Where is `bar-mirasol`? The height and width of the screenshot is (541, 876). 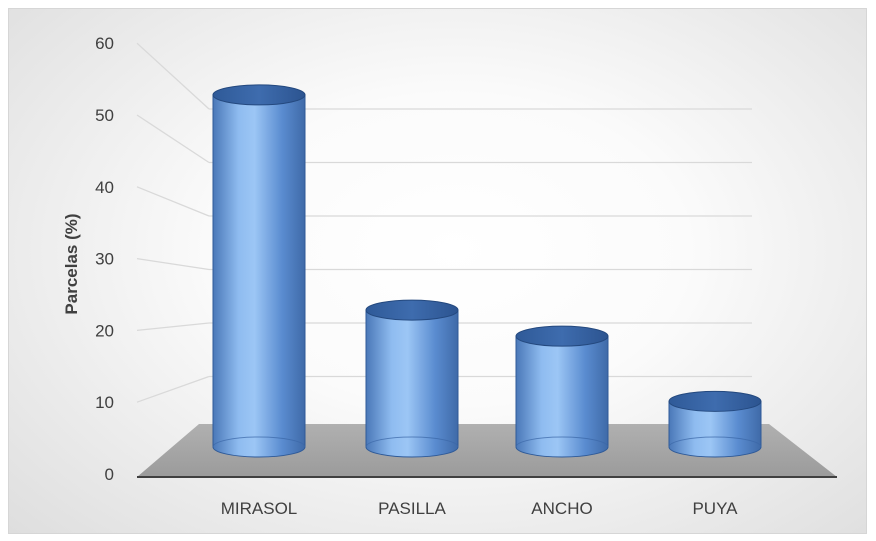
bar-mirasol is located at coordinates (259, 271).